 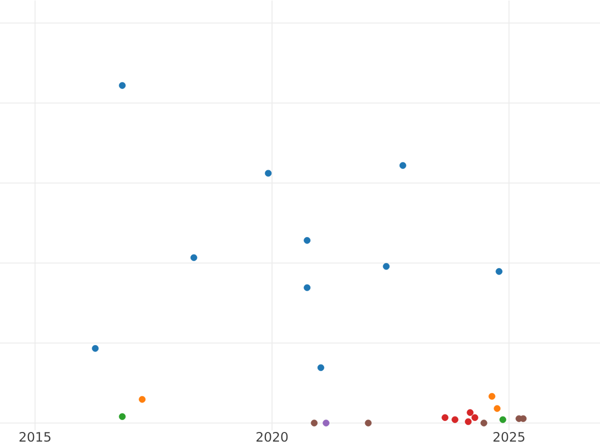 What do you see at coordinates (35, 437) in the screenshot?
I see `x-tick-label: 2015` at bounding box center [35, 437].